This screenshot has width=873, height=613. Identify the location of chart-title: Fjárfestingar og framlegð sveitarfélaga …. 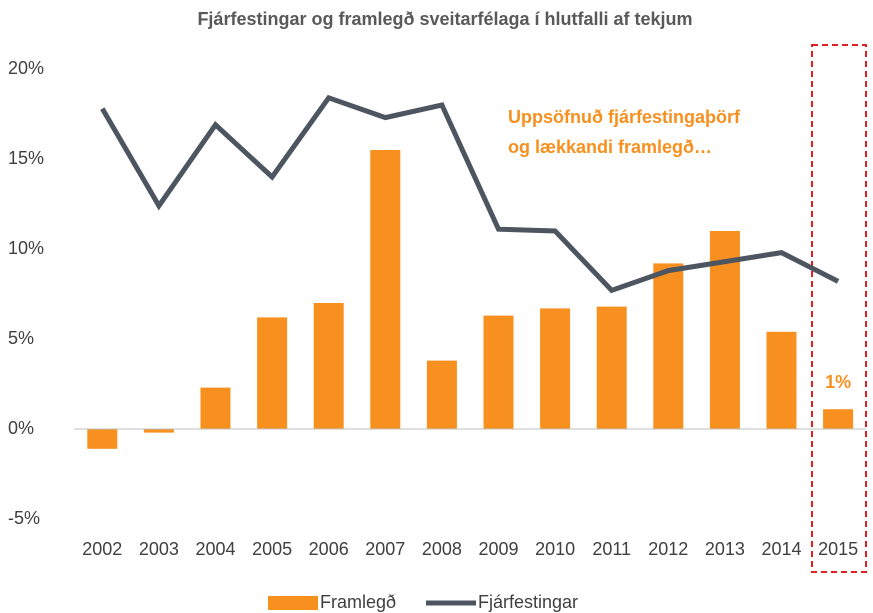
(444, 19).